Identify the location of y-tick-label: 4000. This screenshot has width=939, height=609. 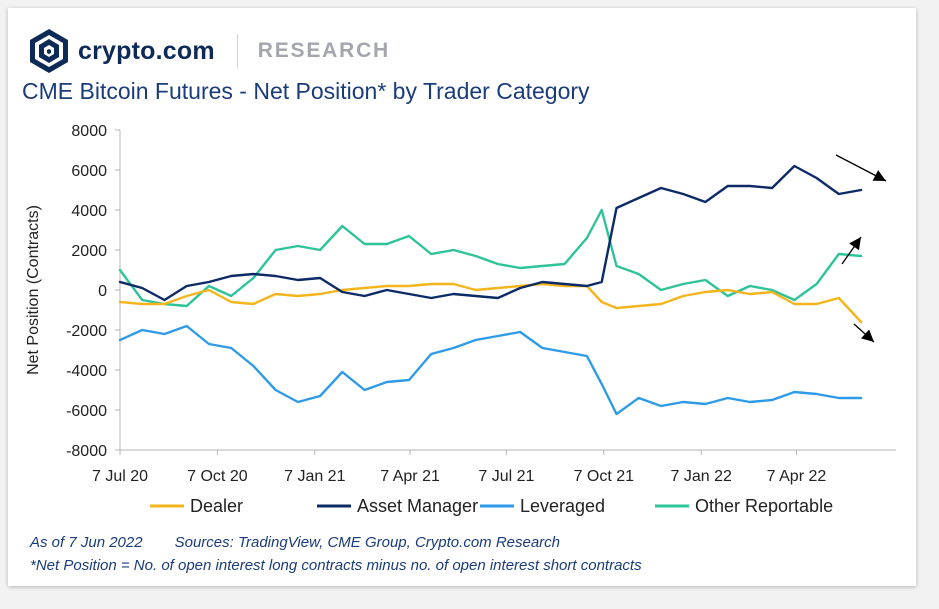
(89, 211).